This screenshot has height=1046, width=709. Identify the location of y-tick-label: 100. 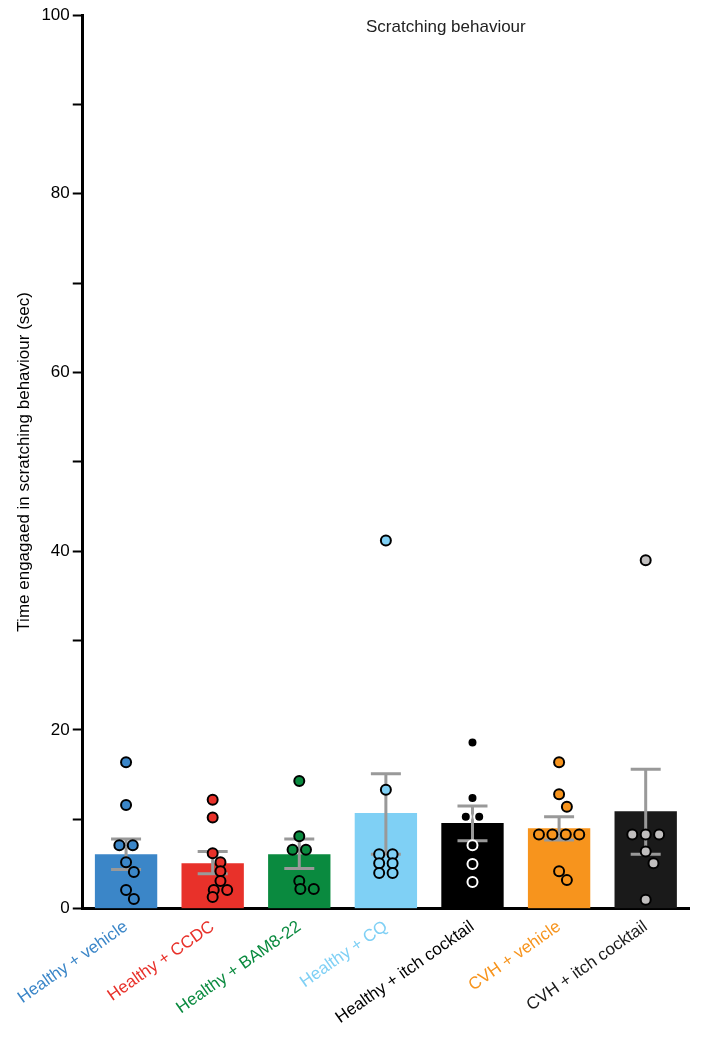
(55, 14).